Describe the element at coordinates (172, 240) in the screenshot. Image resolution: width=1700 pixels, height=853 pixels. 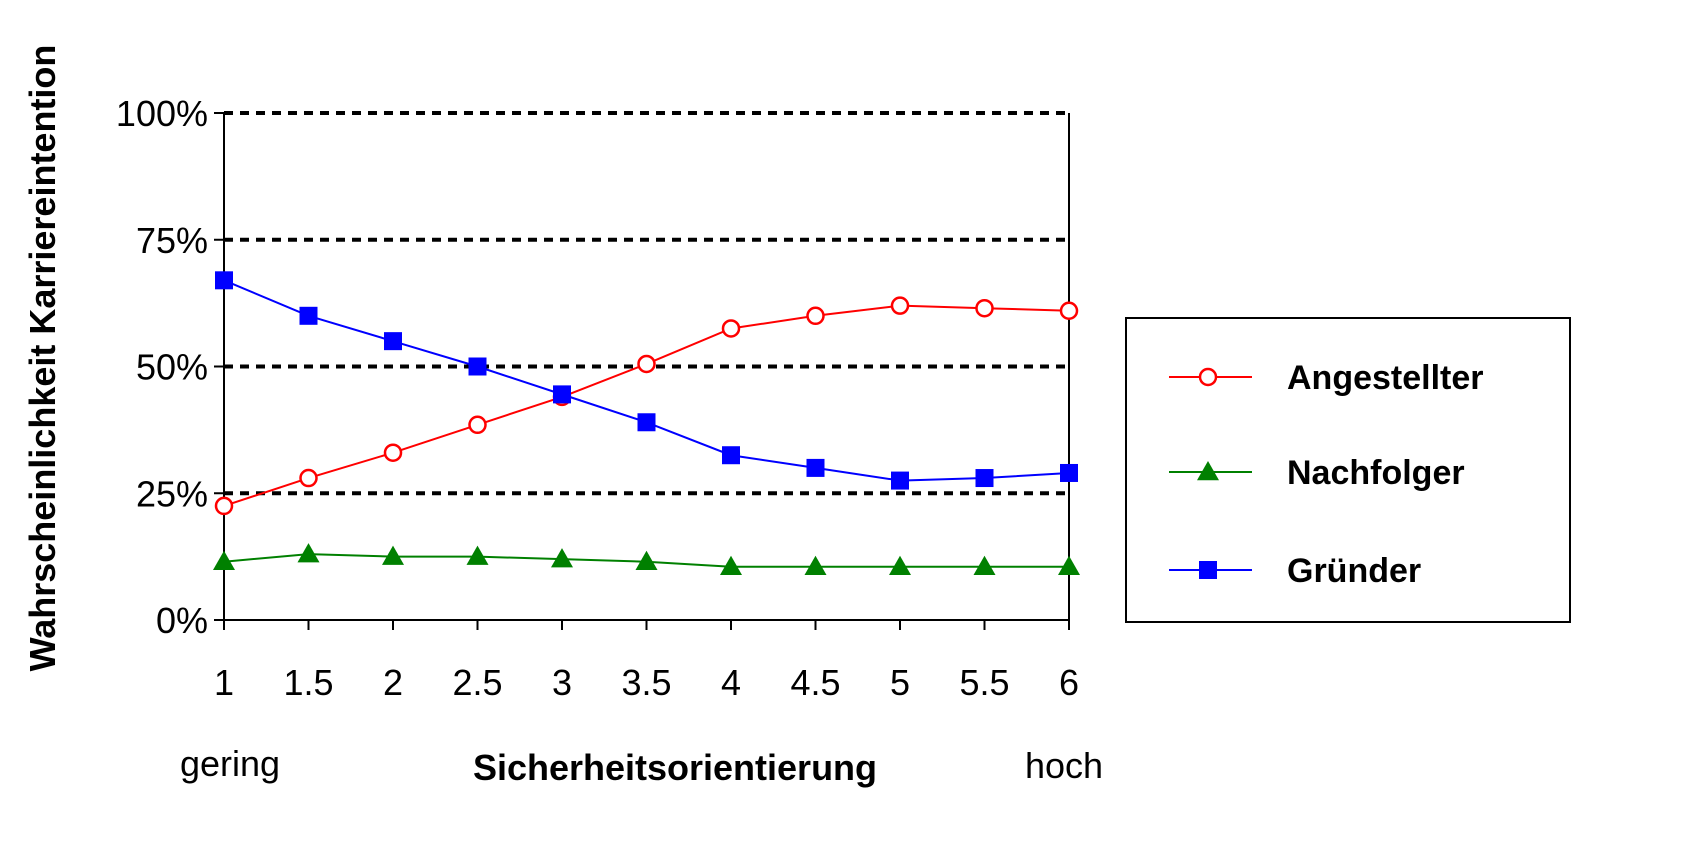
I see `y-tick-label: 75%` at that location.